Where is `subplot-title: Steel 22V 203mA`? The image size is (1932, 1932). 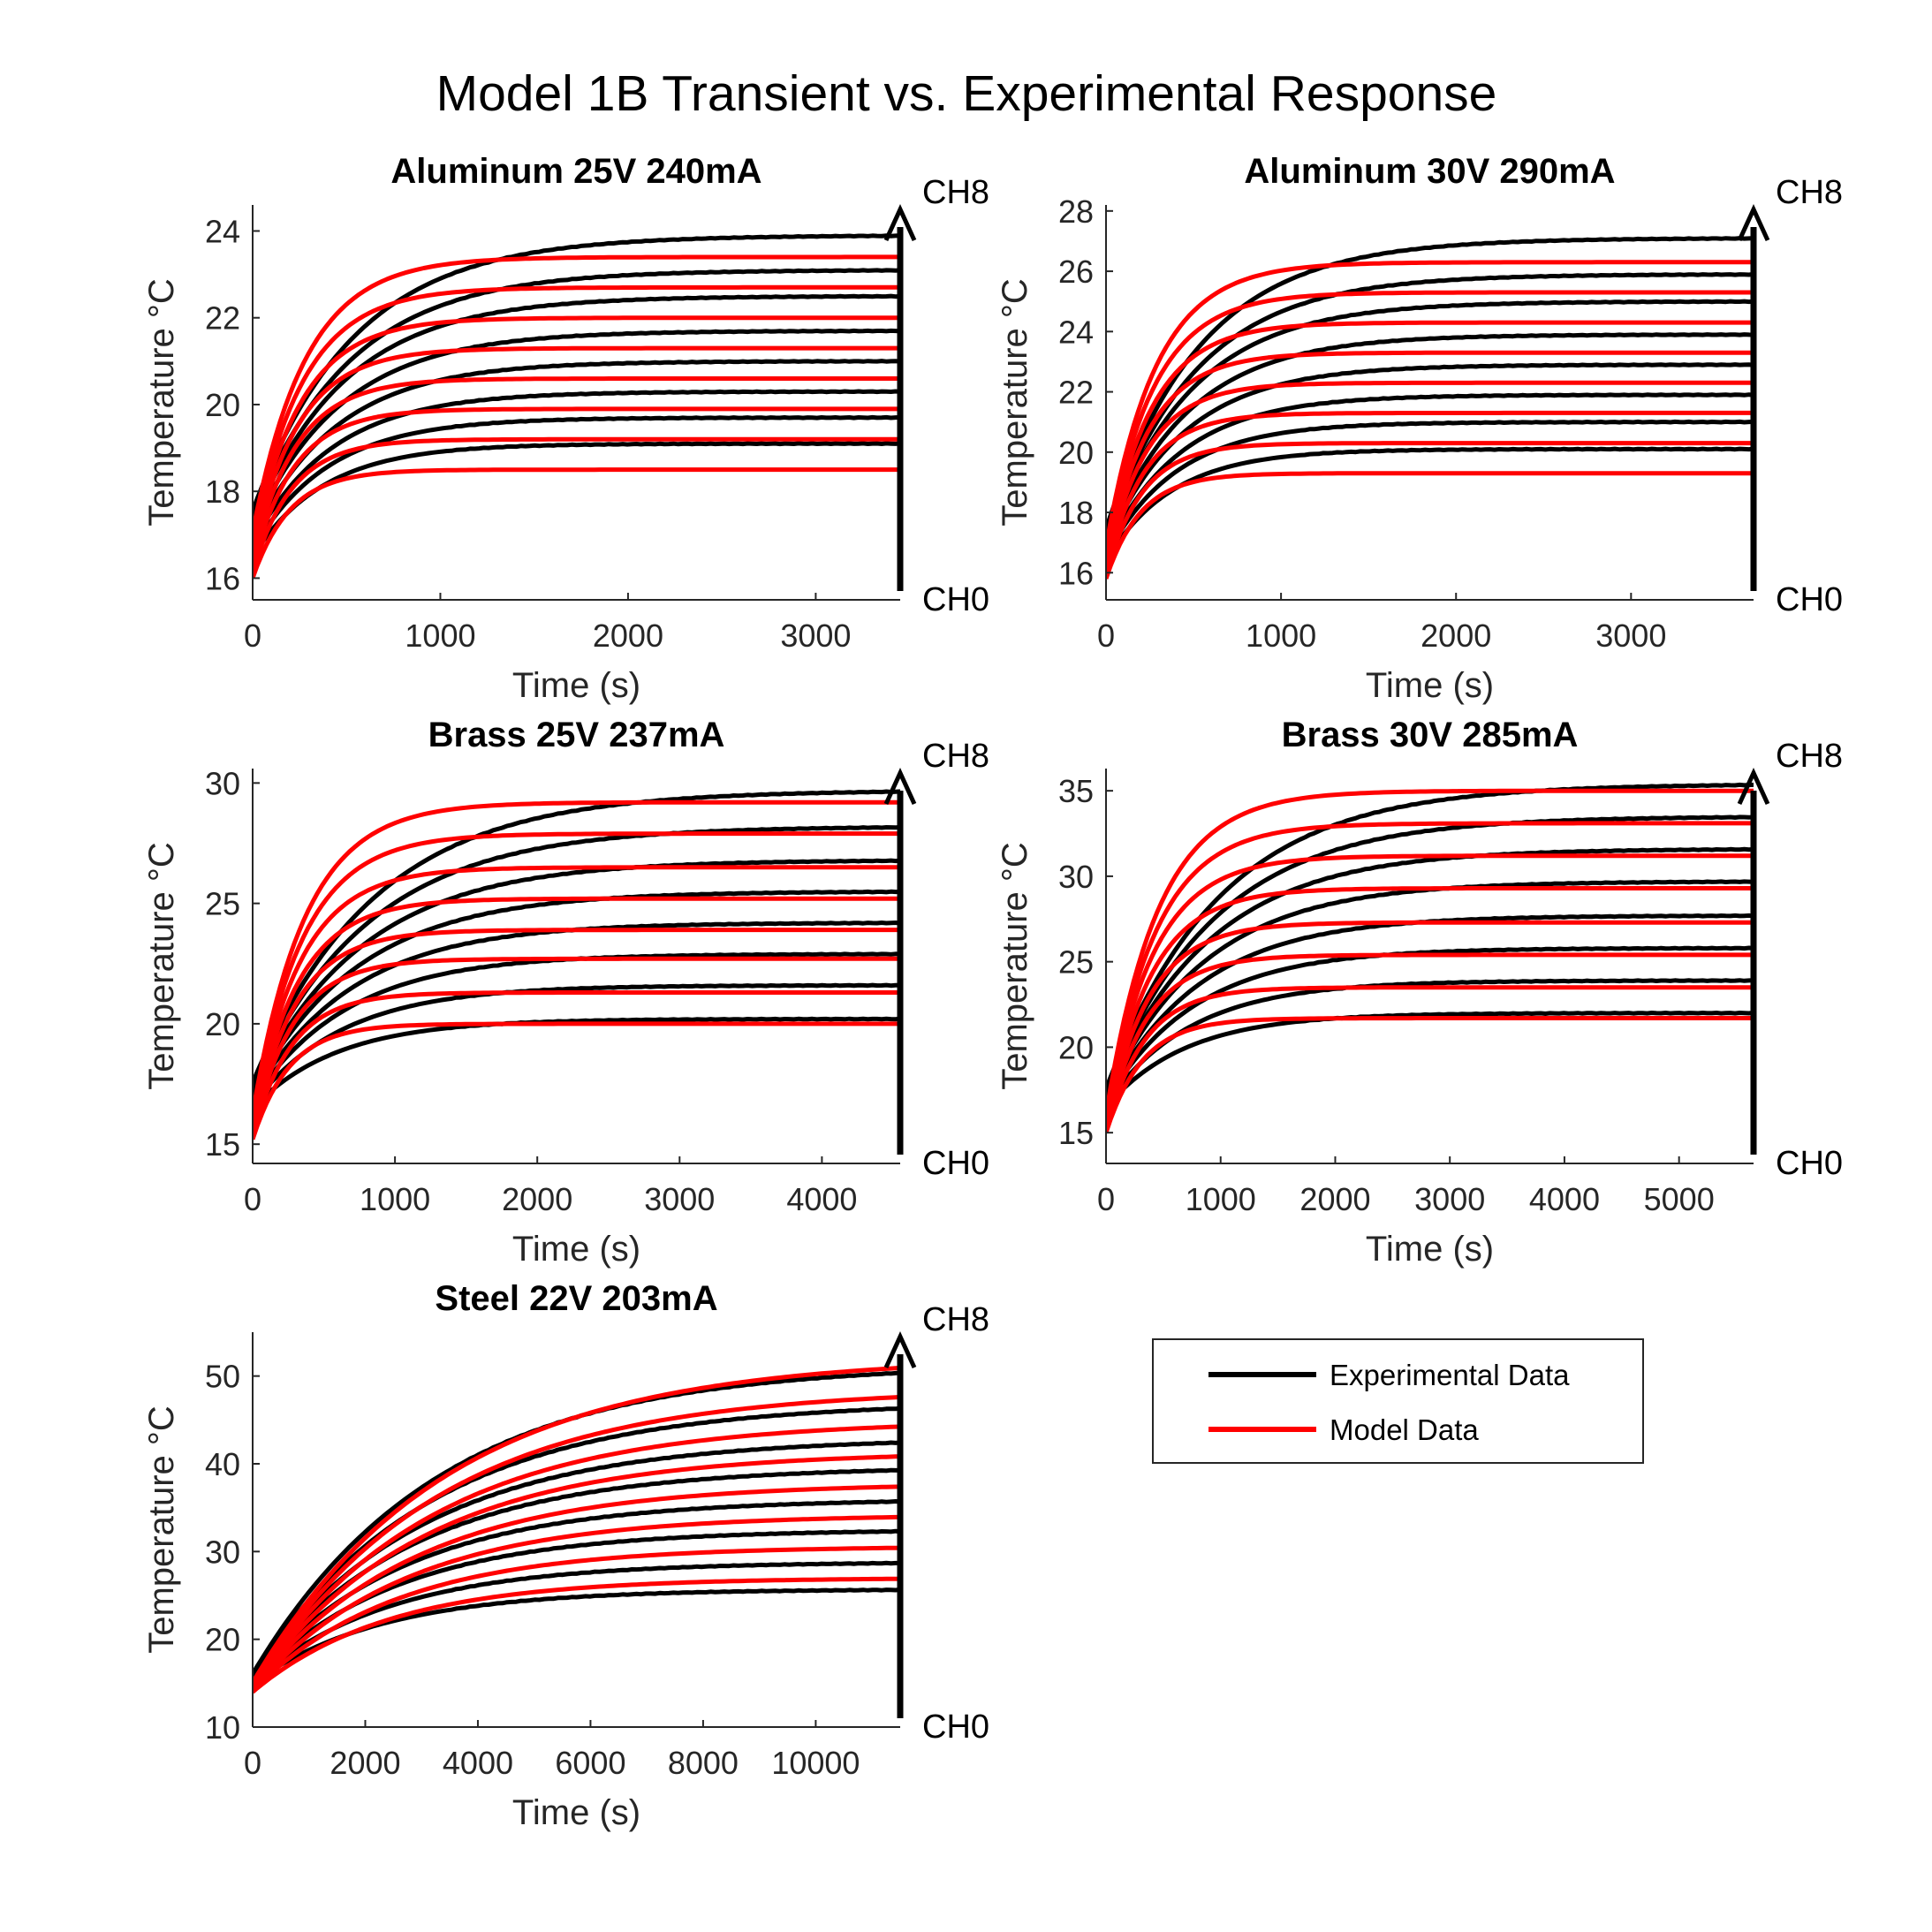
subplot-title: Steel 22V 203mA is located at coordinates (576, 1298).